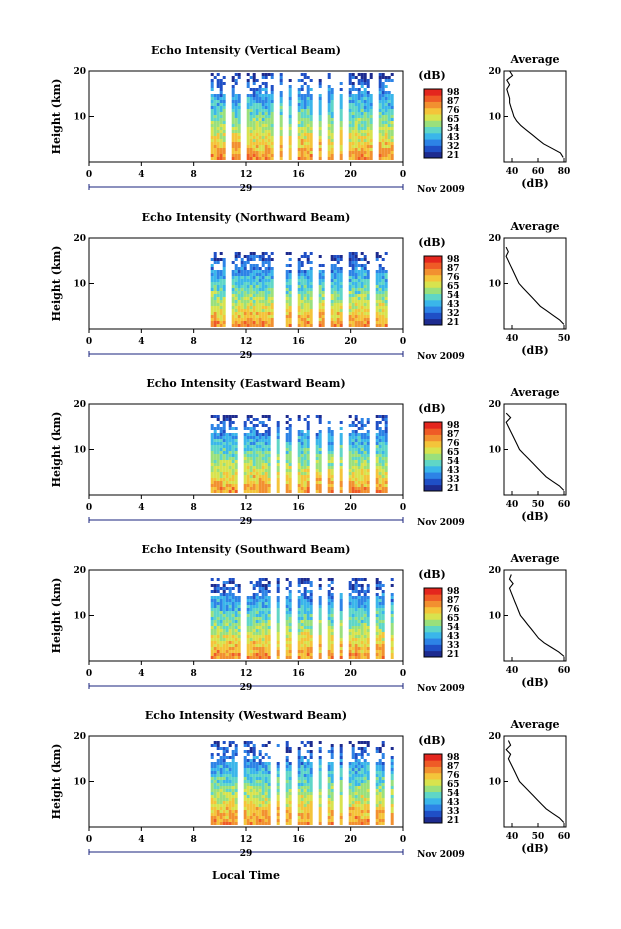  What do you see at coordinates (453, 601) in the screenshot?
I see `colorbar-tick-label: 87` at bounding box center [453, 601].